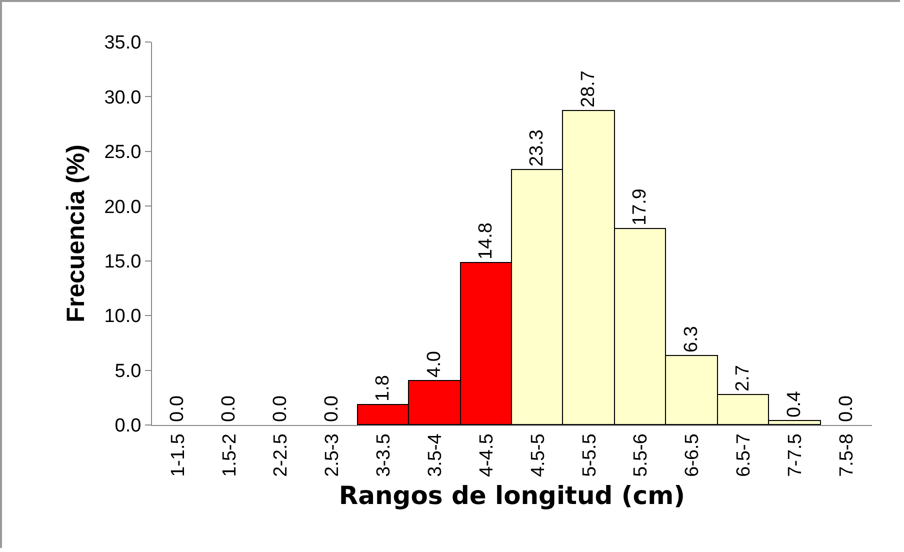  Describe the element at coordinates (435, 455) in the screenshot. I see `x-tick-label: 3.5-4` at that location.